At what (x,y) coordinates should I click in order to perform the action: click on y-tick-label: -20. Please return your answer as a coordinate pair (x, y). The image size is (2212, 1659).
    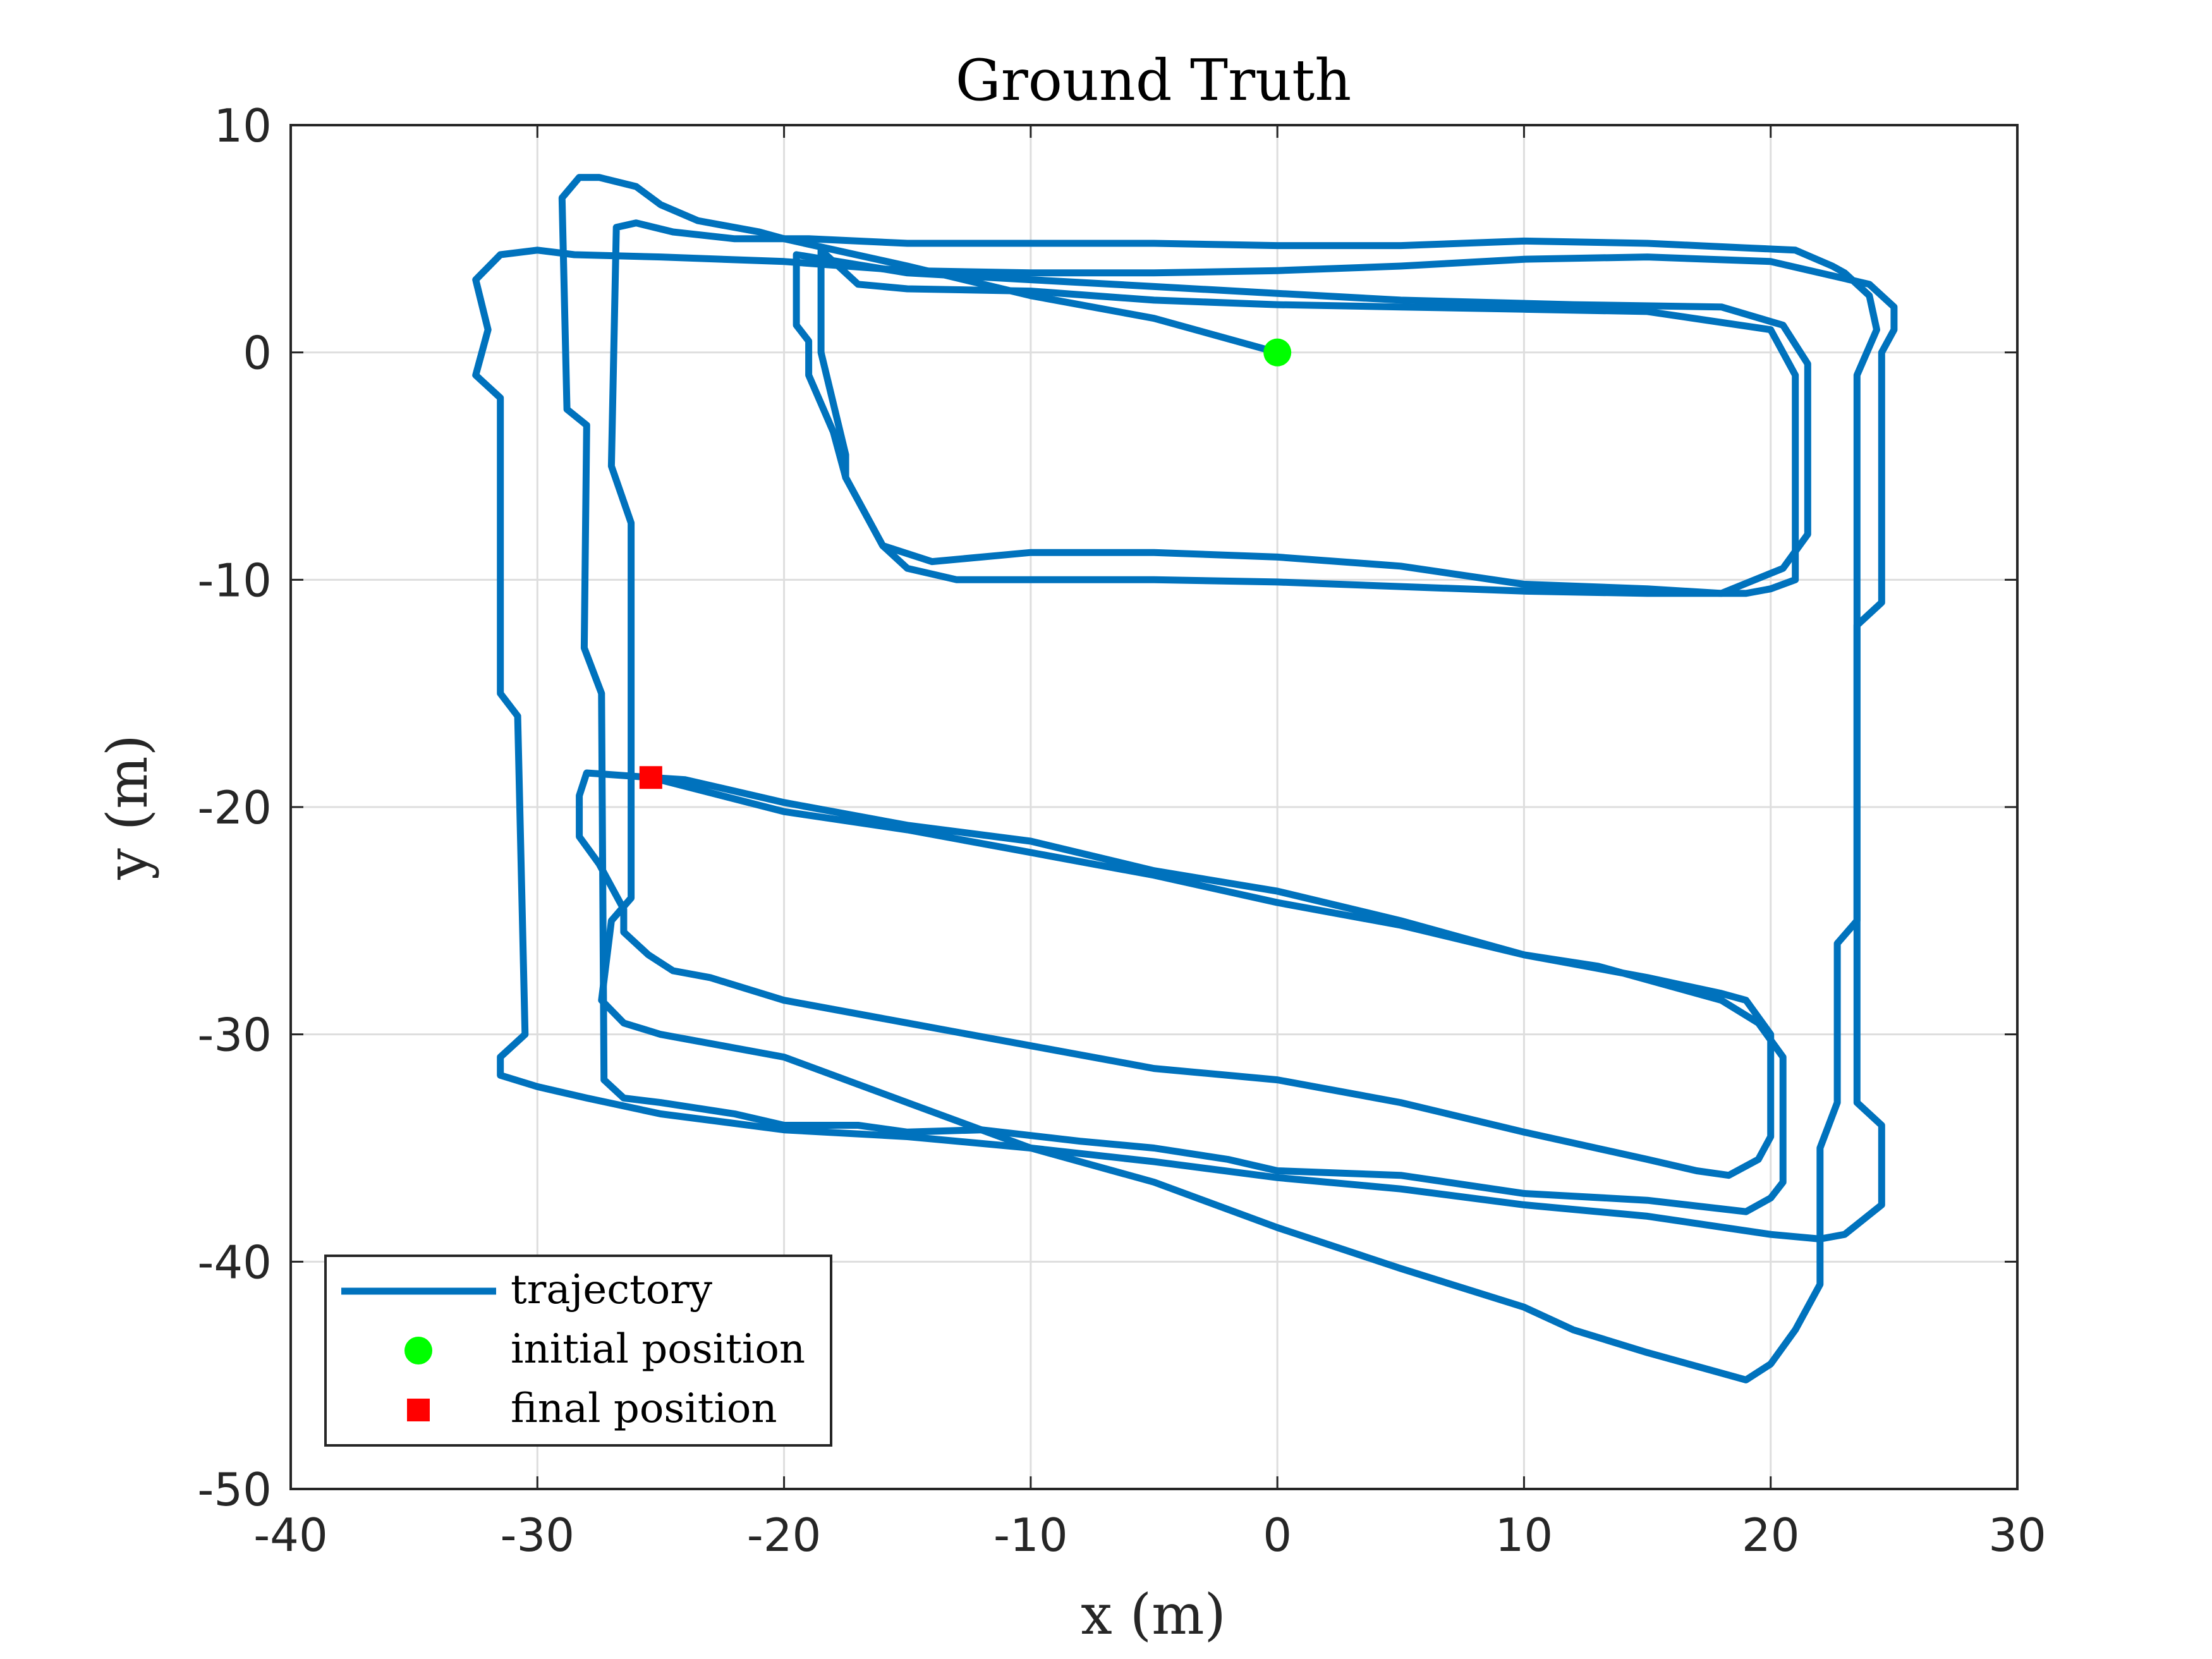
    Looking at the image, I should click on (234, 807).